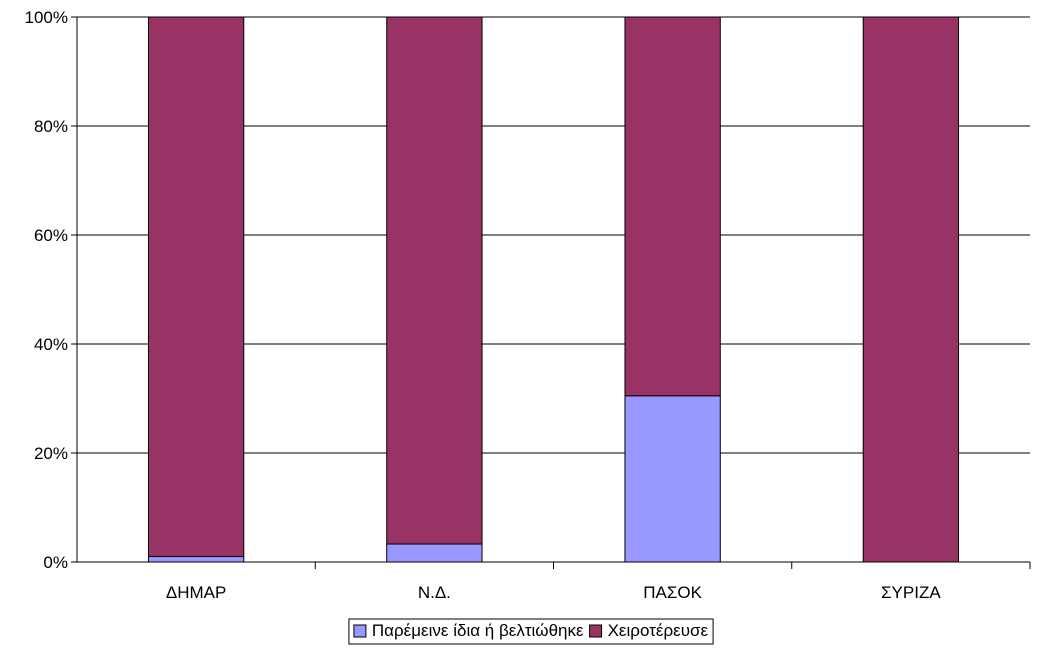 The height and width of the screenshot is (650, 1044). What do you see at coordinates (51, 453) in the screenshot?
I see `y-tick-label: 20%` at bounding box center [51, 453].